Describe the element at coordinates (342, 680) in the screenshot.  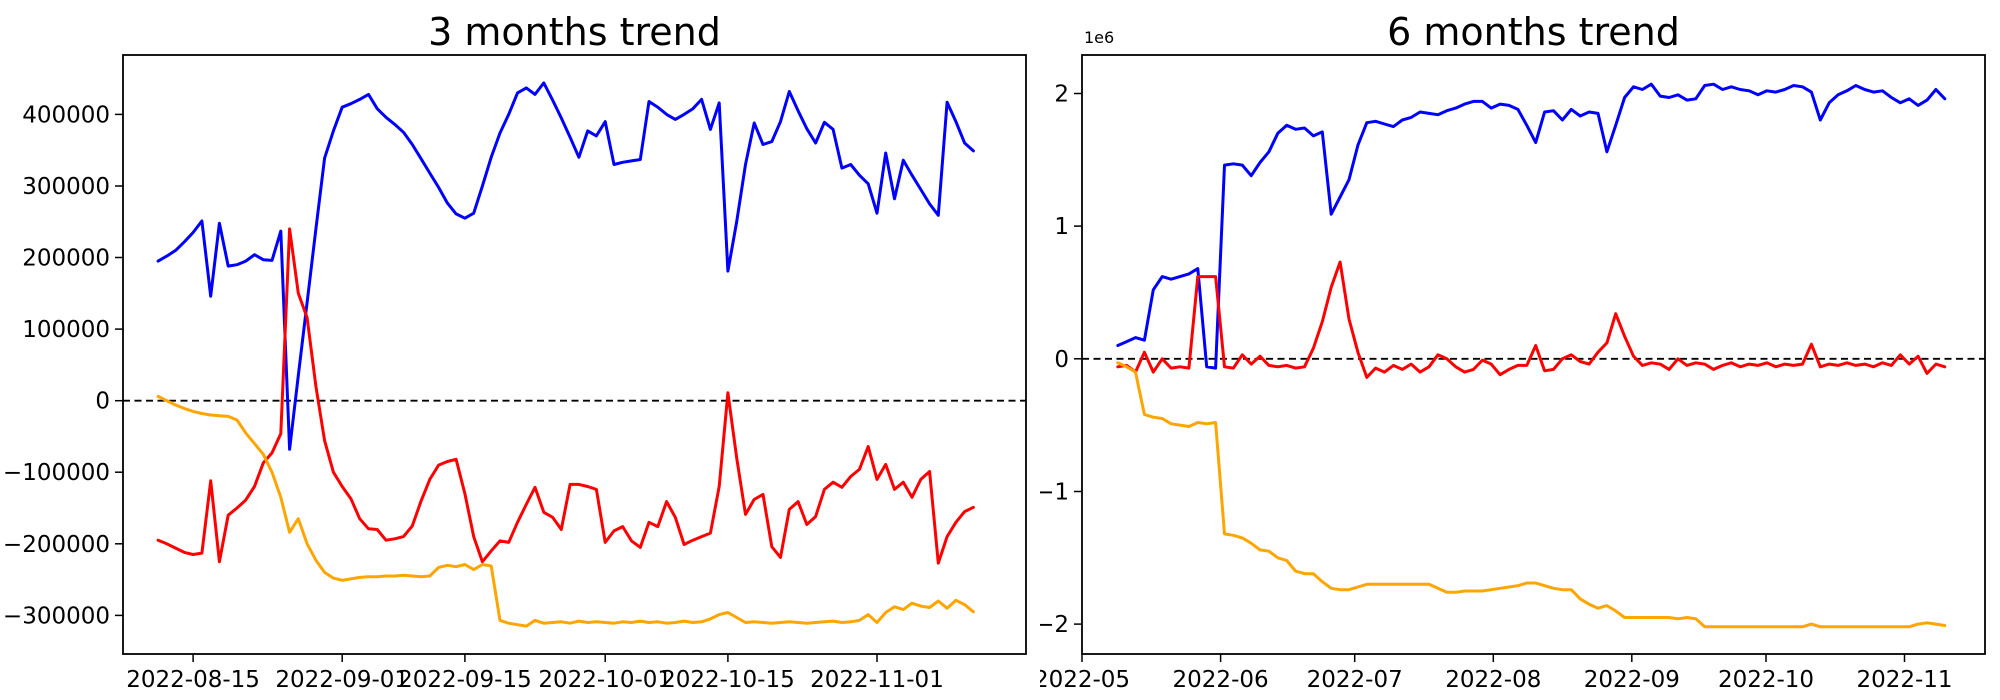
I see `x-tick-label: 2022-09-01` at that location.